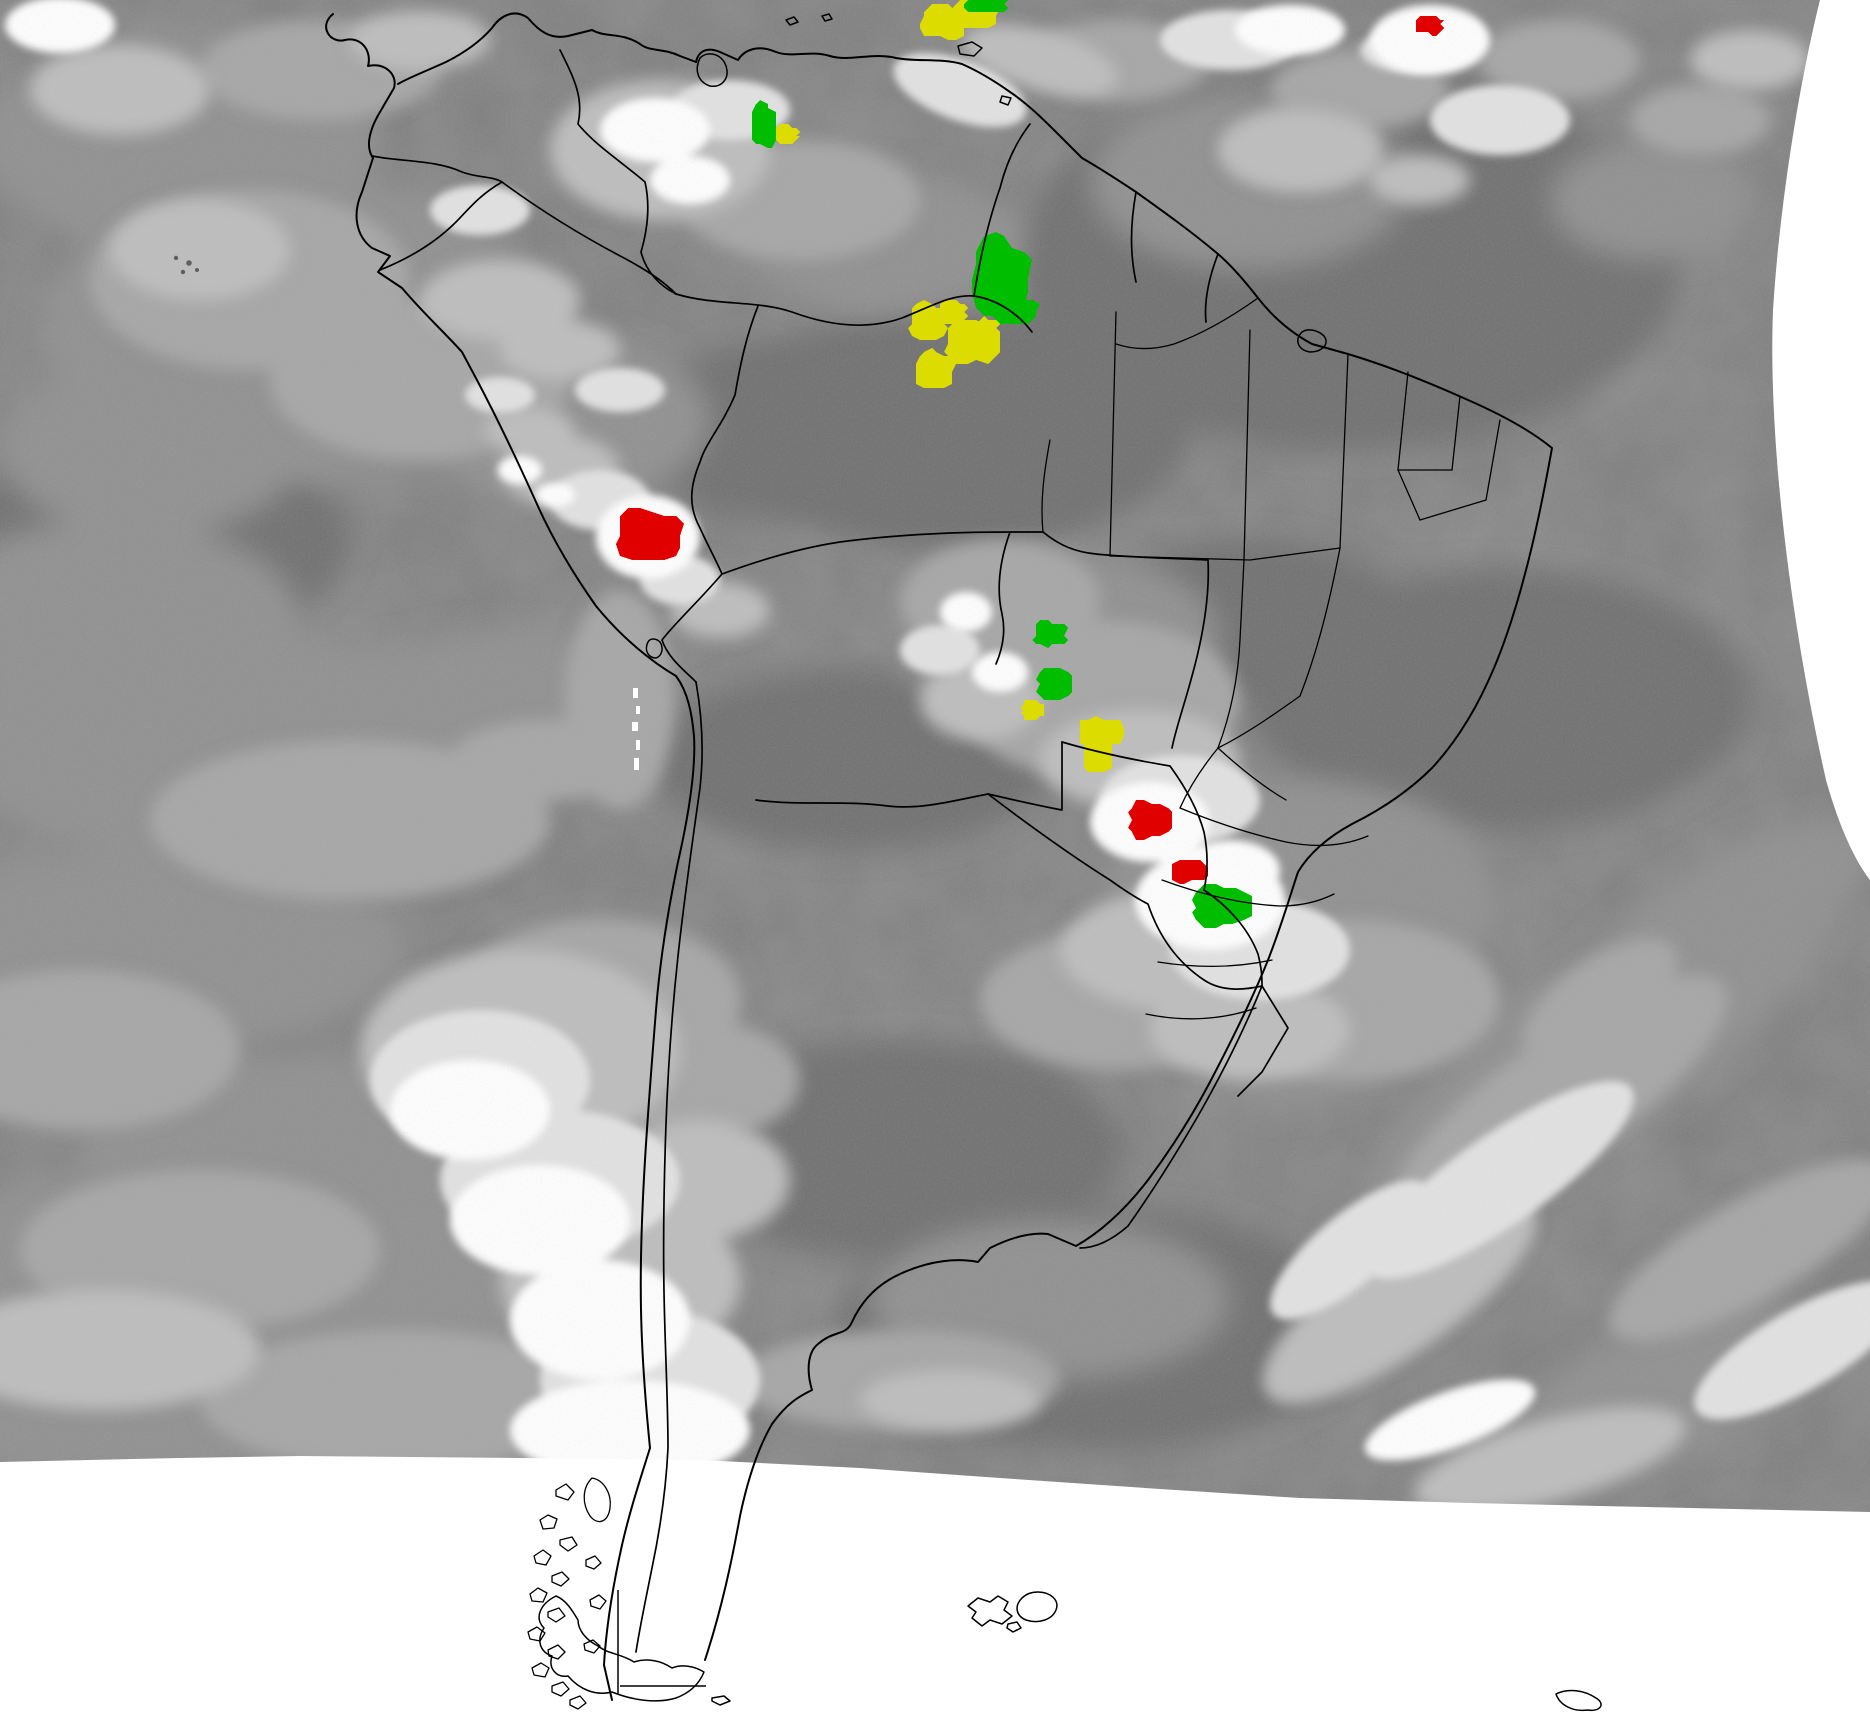 This screenshot has width=1870, height=1714. Describe the element at coordinates (1190, 872) in the screenshot. I see `storm-cell-parana-red-small` at that location.